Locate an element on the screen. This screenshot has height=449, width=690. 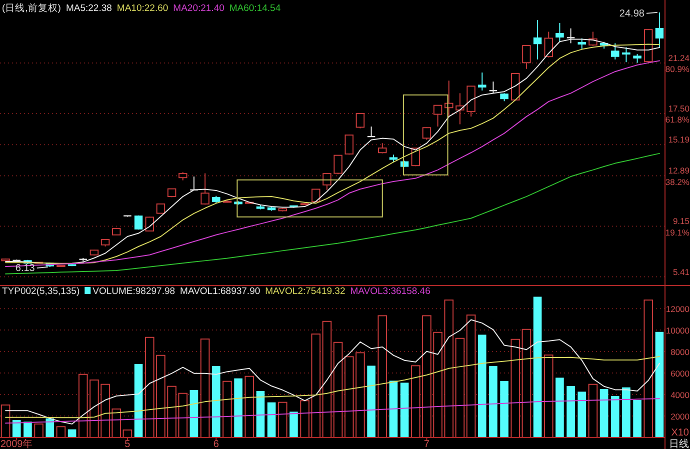
y-tick-label: 4000 is located at coordinates (680, 395).